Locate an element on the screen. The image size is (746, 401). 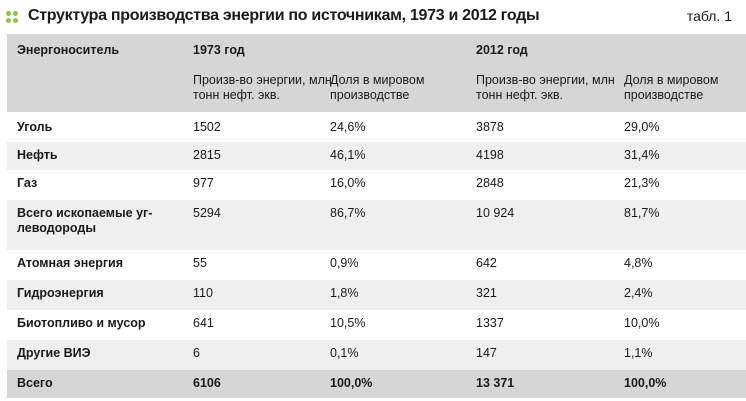
table-cell: 321 is located at coordinates (486, 293).